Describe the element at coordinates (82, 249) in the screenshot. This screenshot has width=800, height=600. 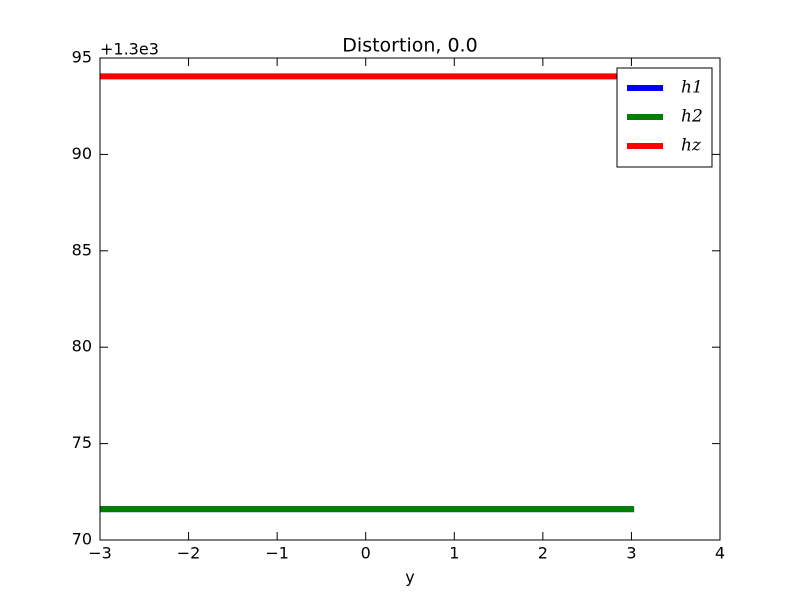
I see `y-tick-label: 85` at that location.